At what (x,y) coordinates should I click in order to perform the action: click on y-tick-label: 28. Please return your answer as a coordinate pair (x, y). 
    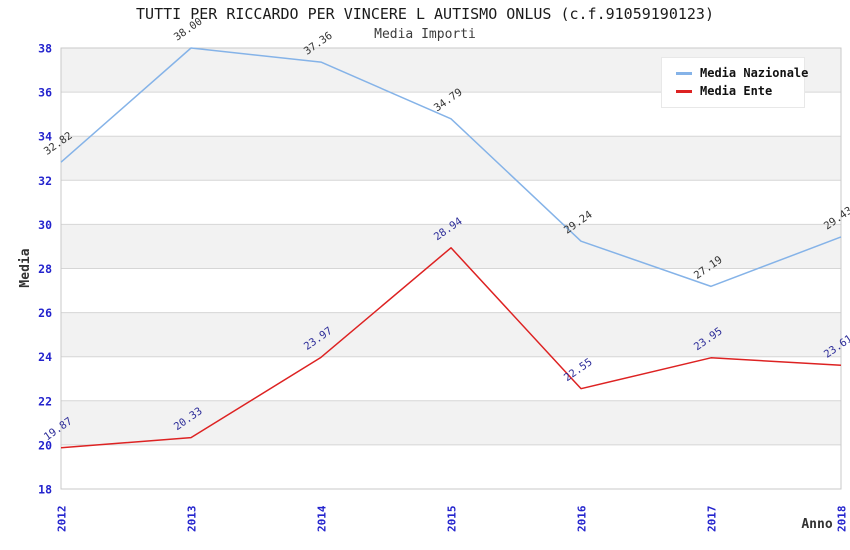
    Looking at the image, I should click on (45, 269).